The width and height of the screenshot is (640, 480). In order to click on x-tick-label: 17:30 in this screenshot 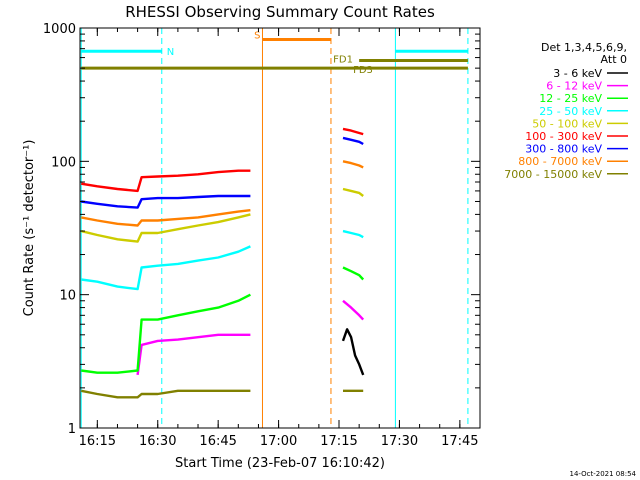, I will do `click(399, 441)`.